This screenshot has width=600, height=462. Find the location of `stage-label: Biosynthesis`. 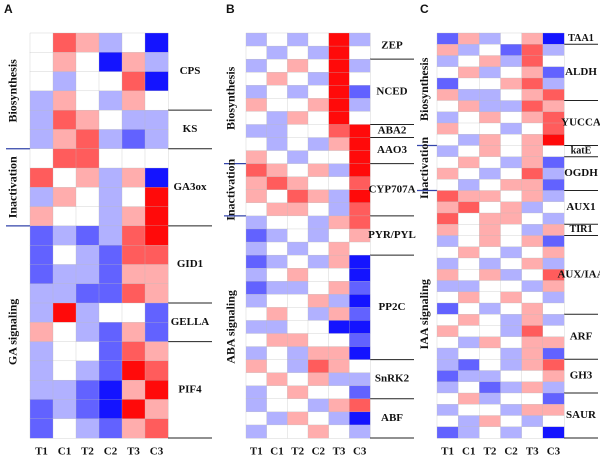

stage-label: Biosynthesis is located at coordinates (13, 91).